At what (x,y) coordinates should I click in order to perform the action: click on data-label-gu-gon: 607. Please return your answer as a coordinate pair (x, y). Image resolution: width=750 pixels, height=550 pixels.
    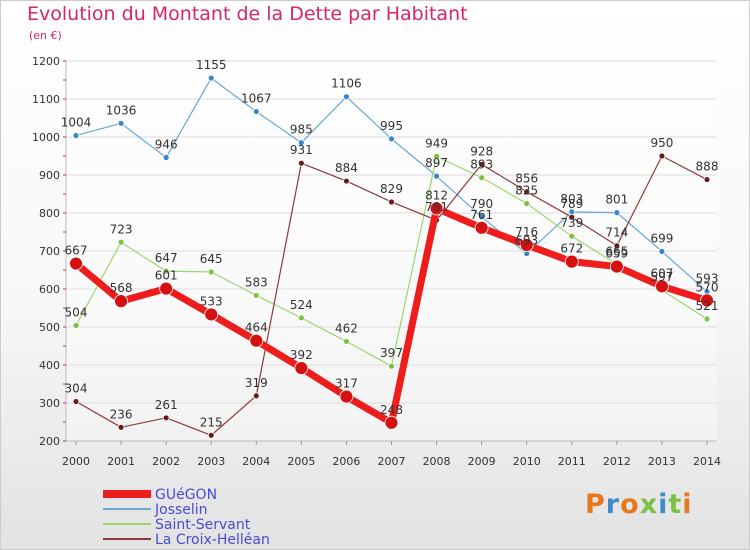
    Looking at the image, I should click on (661, 273).